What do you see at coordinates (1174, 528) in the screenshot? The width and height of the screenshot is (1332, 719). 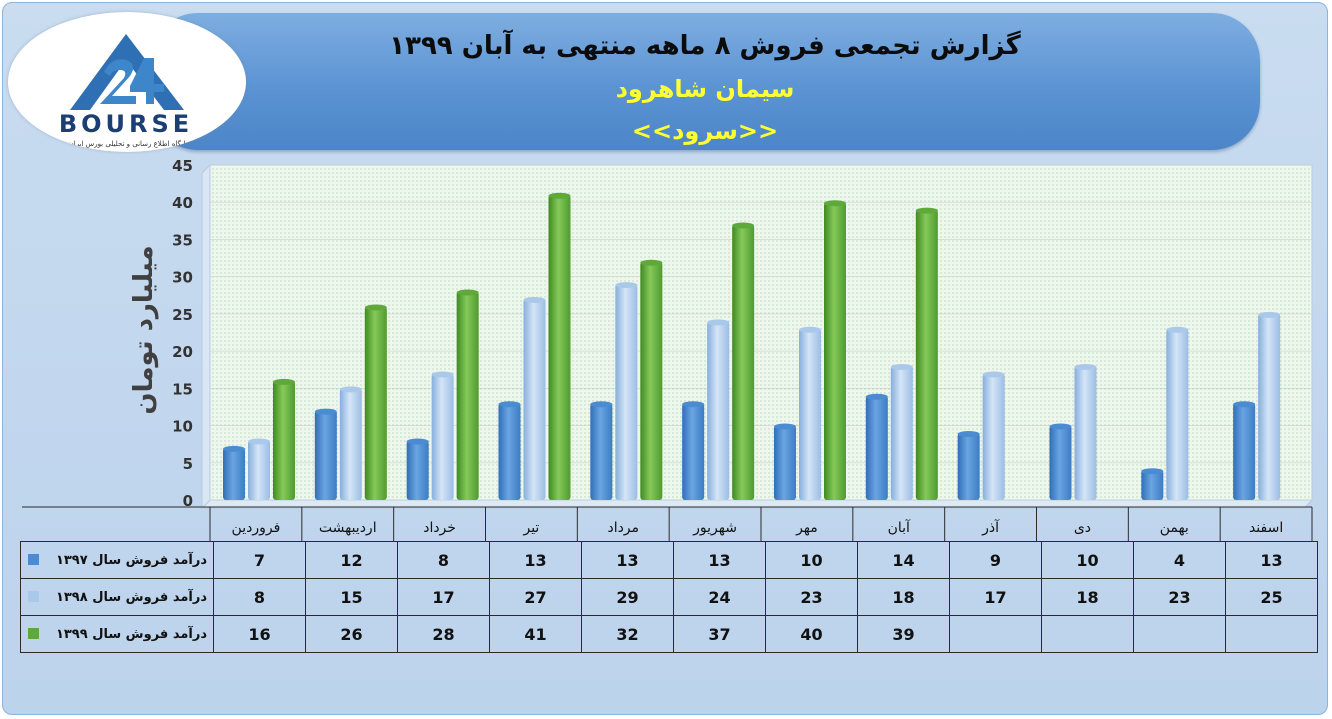 I see `x-category-label: بهمن` at bounding box center [1174, 528].